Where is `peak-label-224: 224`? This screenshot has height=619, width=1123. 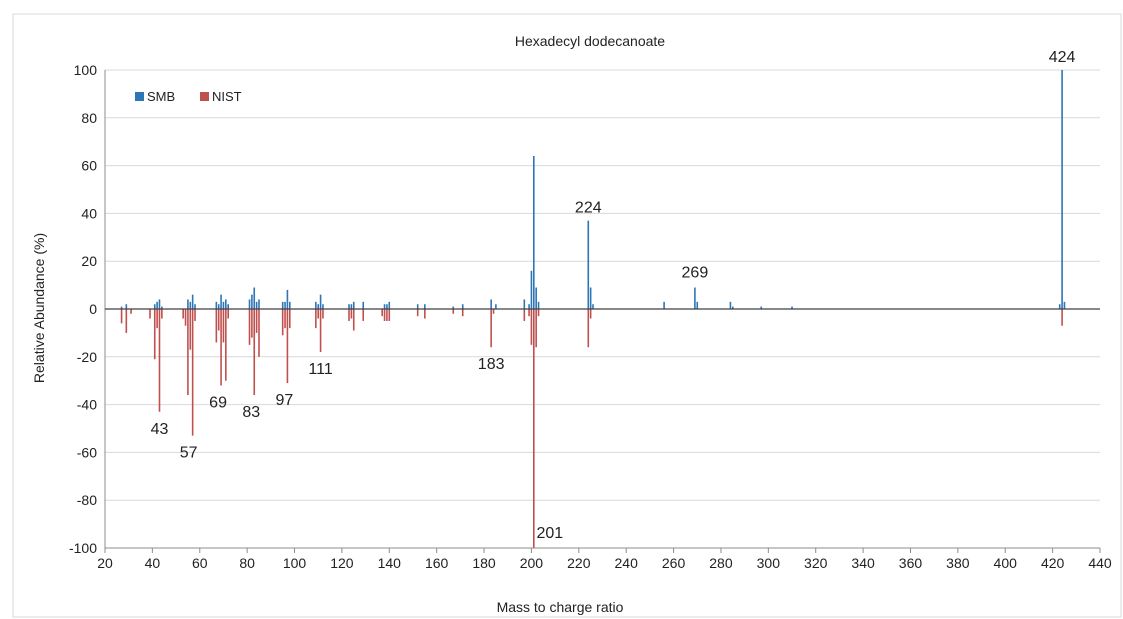
peak-label-224: 224 is located at coordinates (588, 208).